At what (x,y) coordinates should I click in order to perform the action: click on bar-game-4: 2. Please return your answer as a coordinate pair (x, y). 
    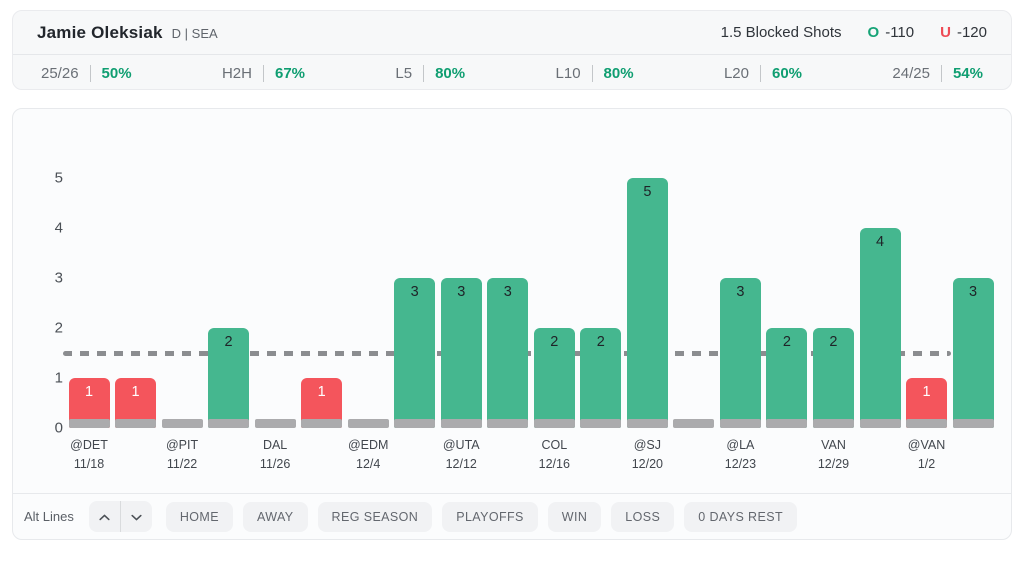
    Looking at the image, I should click on (229, 378).